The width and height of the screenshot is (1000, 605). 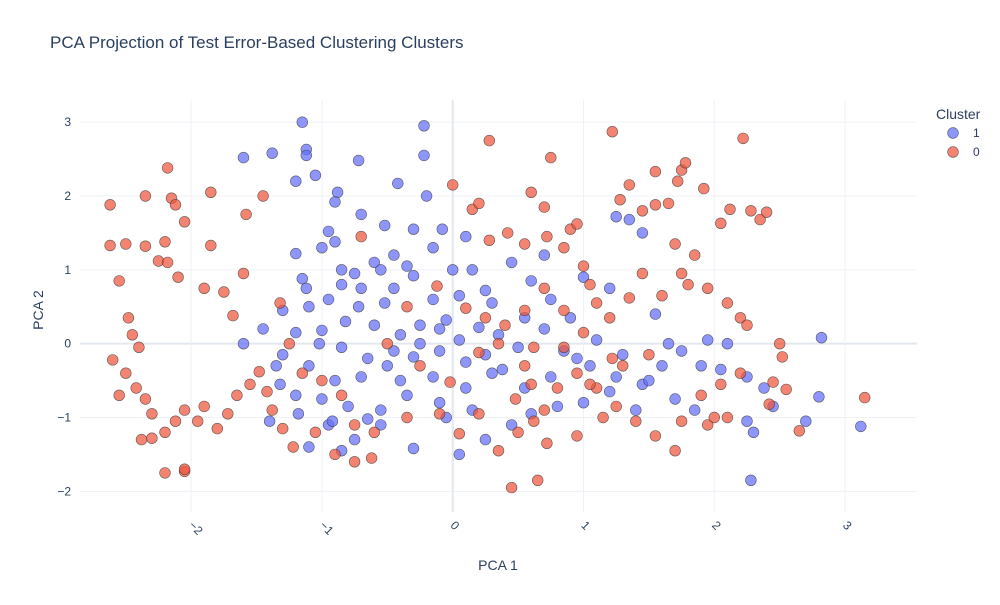 I want to click on y-tick-label: 1, so click(x=67, y=270).